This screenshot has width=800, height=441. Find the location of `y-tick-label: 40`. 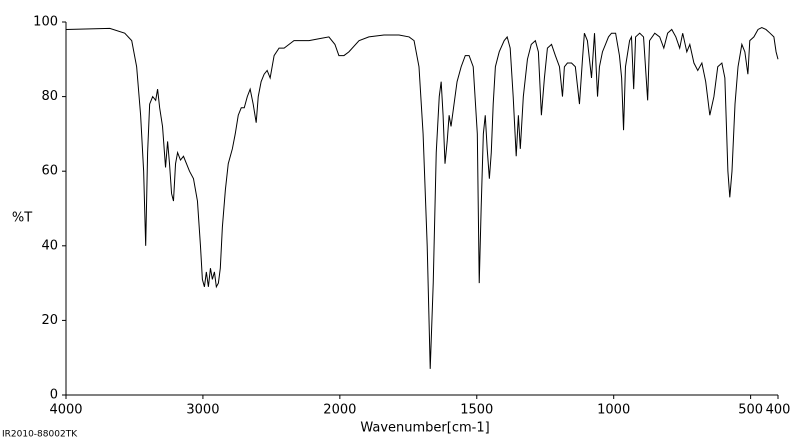

y-tick-label: 40 is located at coordinates (49, 245).